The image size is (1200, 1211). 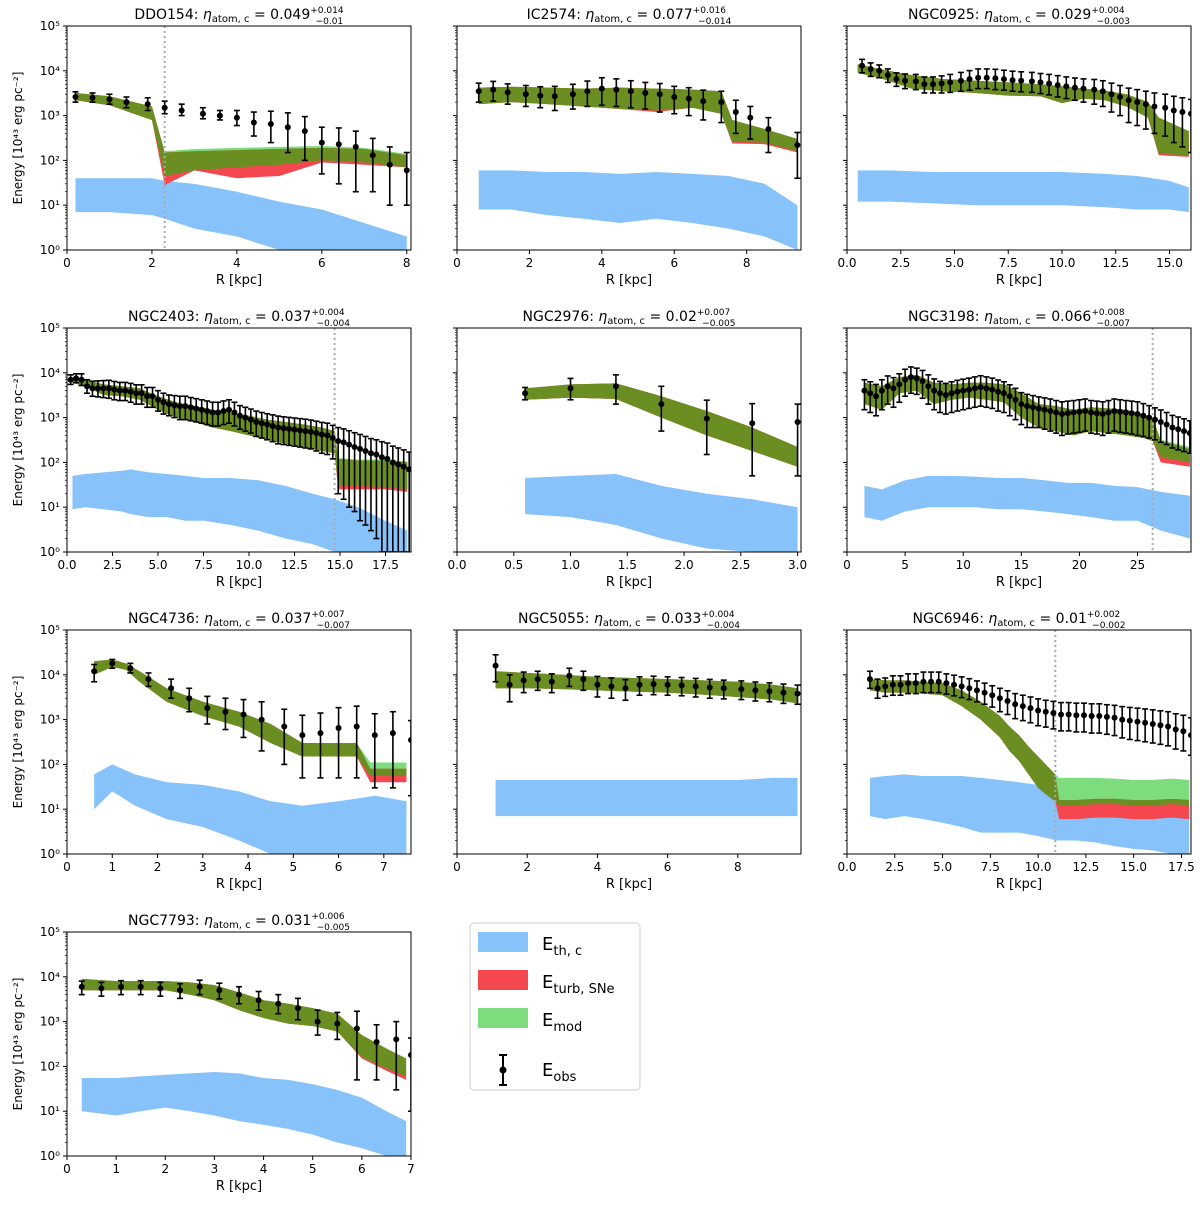 What do you see at coordinates (503, 1070) in the screenshot?
I see `legend-marker-obs` at bounding box center [503, 1070].